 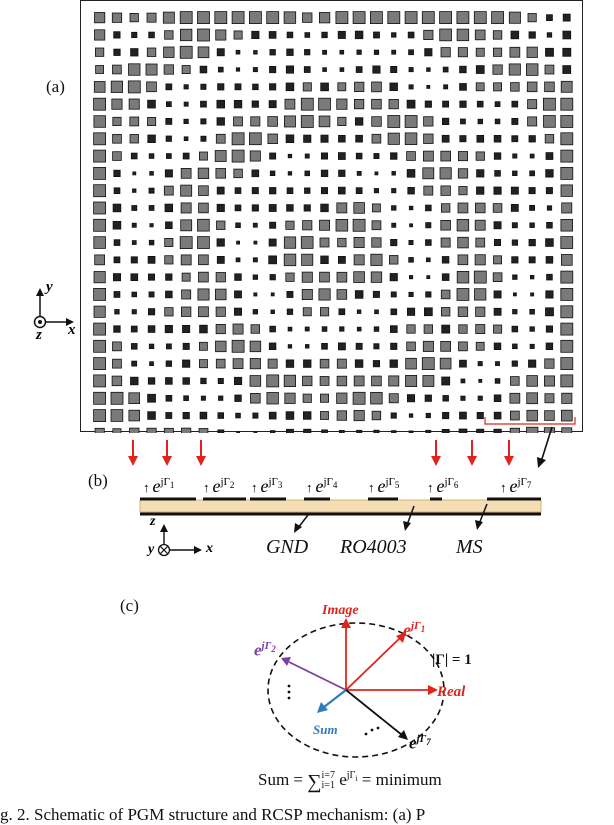 What do you see at coordinates (325, 729) in the screenshot?
I see `sum-vector-label: Sum` at bounding box center [325, 729].